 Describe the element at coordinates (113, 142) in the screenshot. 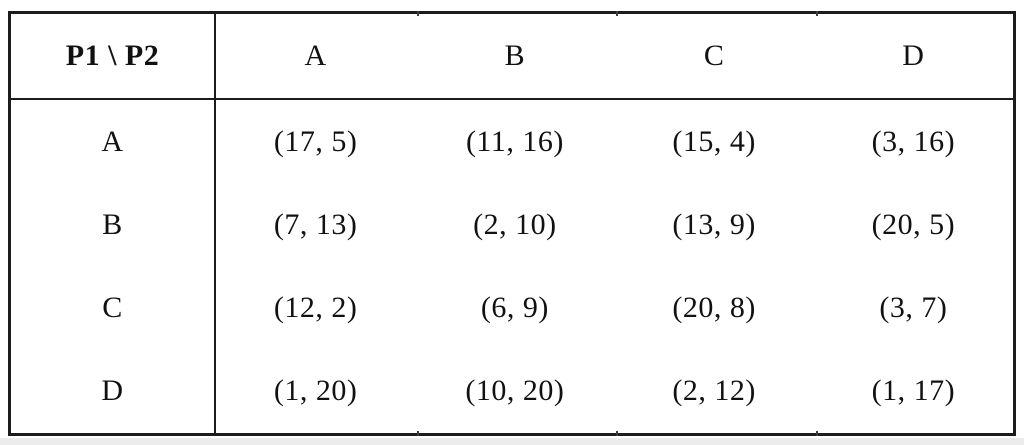

I see `row-header-a: A` at that location.